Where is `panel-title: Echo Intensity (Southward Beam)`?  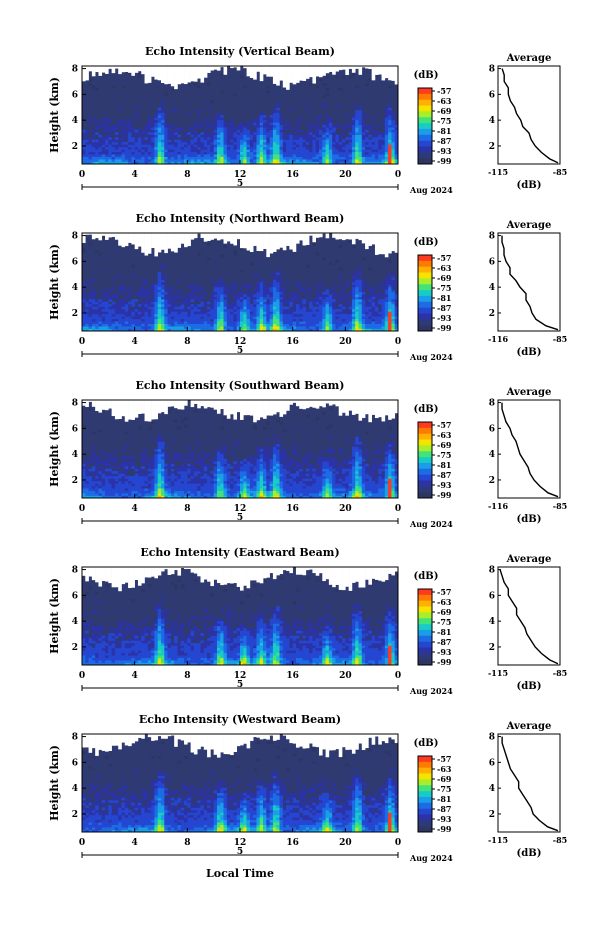
panel-title: Echo Intensity (Southward Beam) is located at coordinates (240, 385).